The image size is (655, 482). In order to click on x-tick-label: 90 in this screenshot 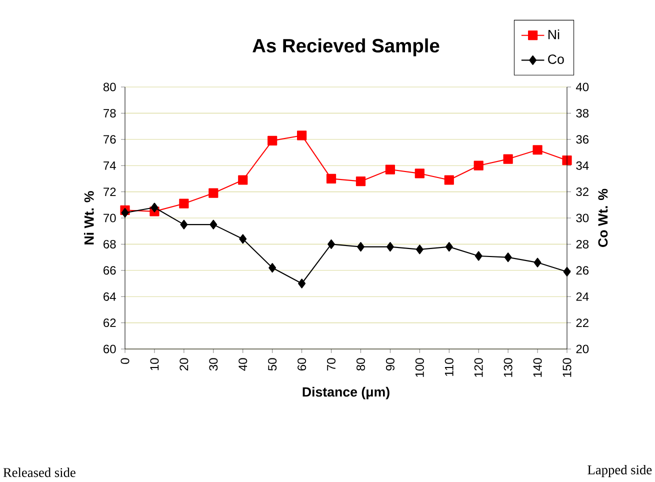, I will do `click(390, 364)`.